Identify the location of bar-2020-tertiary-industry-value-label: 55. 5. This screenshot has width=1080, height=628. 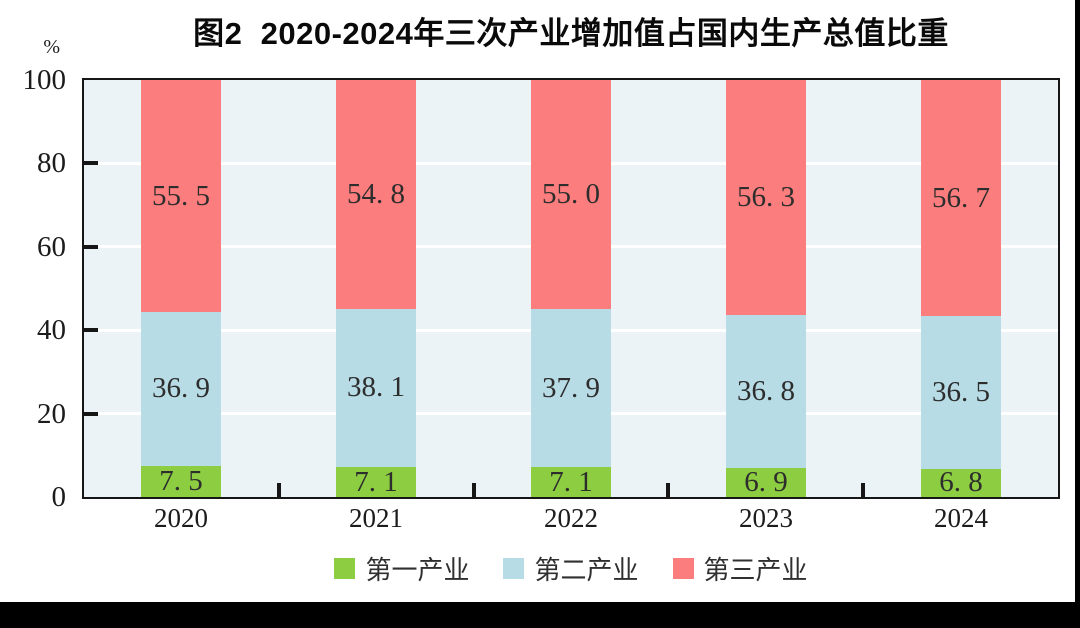
(181, 195).